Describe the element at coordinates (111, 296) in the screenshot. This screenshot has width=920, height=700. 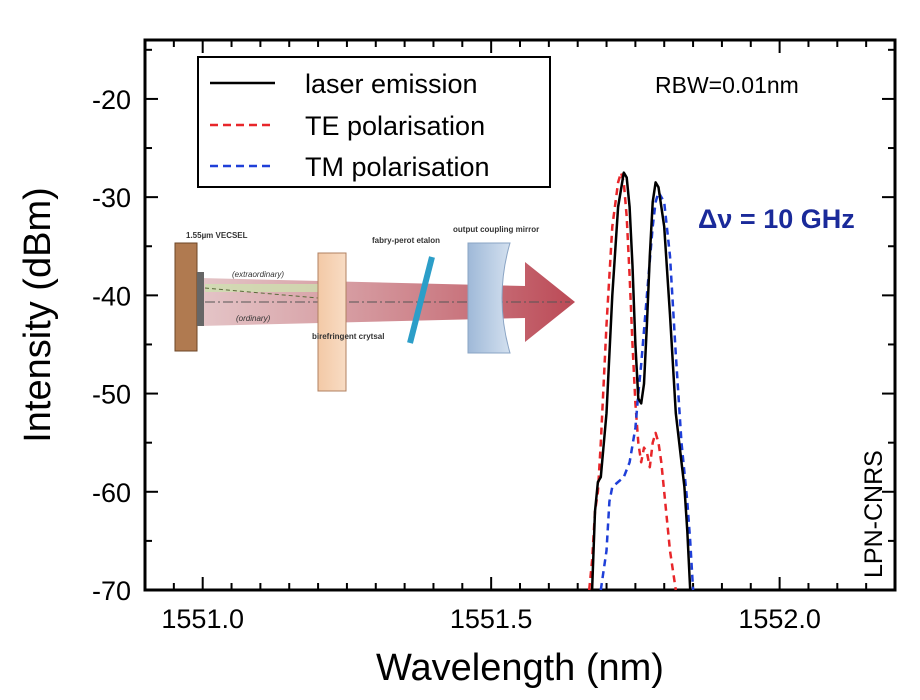
I see `y-tick-label: -40` at that location.